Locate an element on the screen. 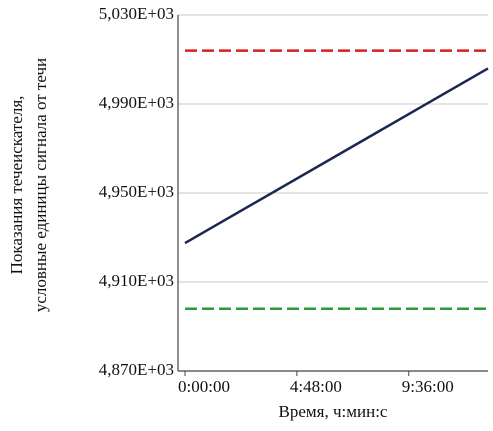 The width and height of the screenshot is (493, 431). y-tick-label: 4,870E+03 is located at coordinates (136, 369).